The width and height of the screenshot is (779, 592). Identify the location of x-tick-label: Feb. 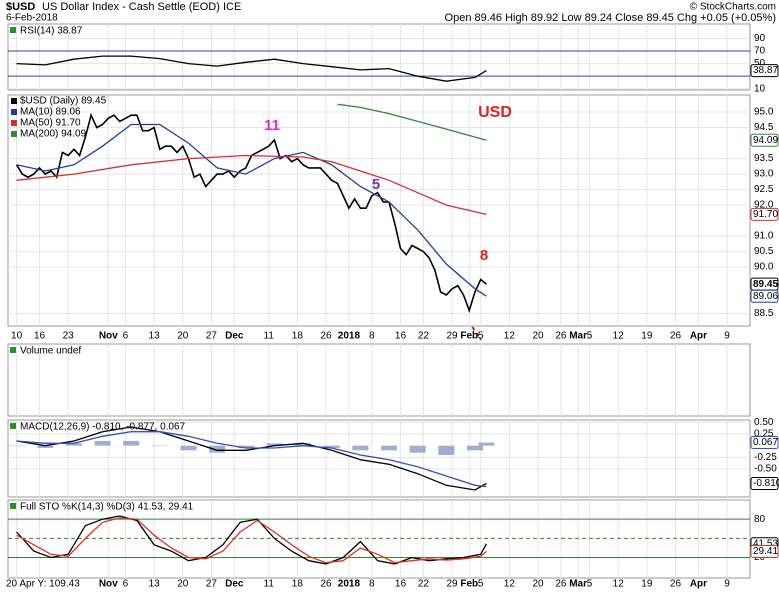
(469, 336).